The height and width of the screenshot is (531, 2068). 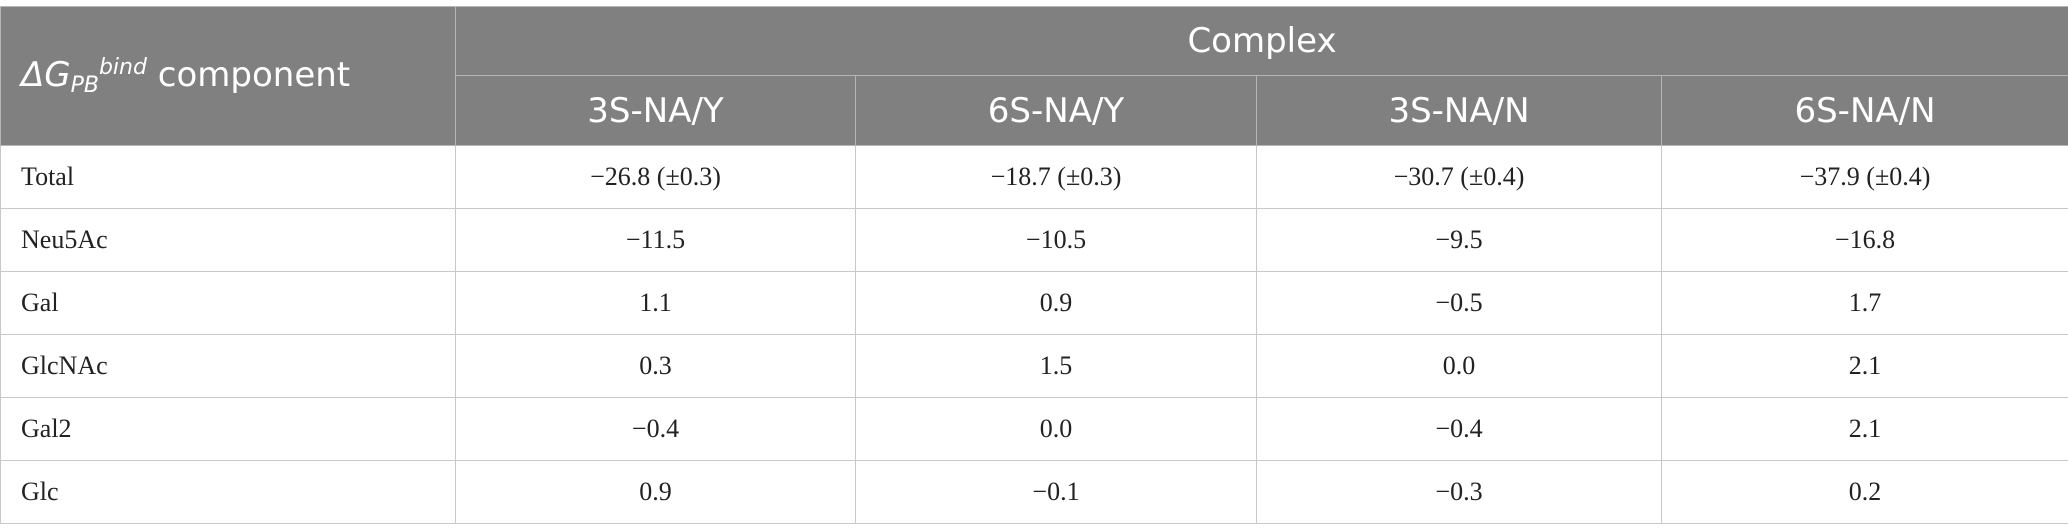 What do you see at coordinates (228, 366) in the screenshot?
I see `row-label: GlcNAc` at bounding box center [228, 366].